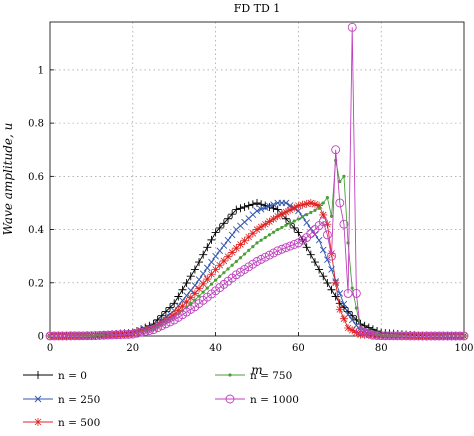 The image size is (474, 436). I want to click on y-tick-label: 0, so click(41, 337).